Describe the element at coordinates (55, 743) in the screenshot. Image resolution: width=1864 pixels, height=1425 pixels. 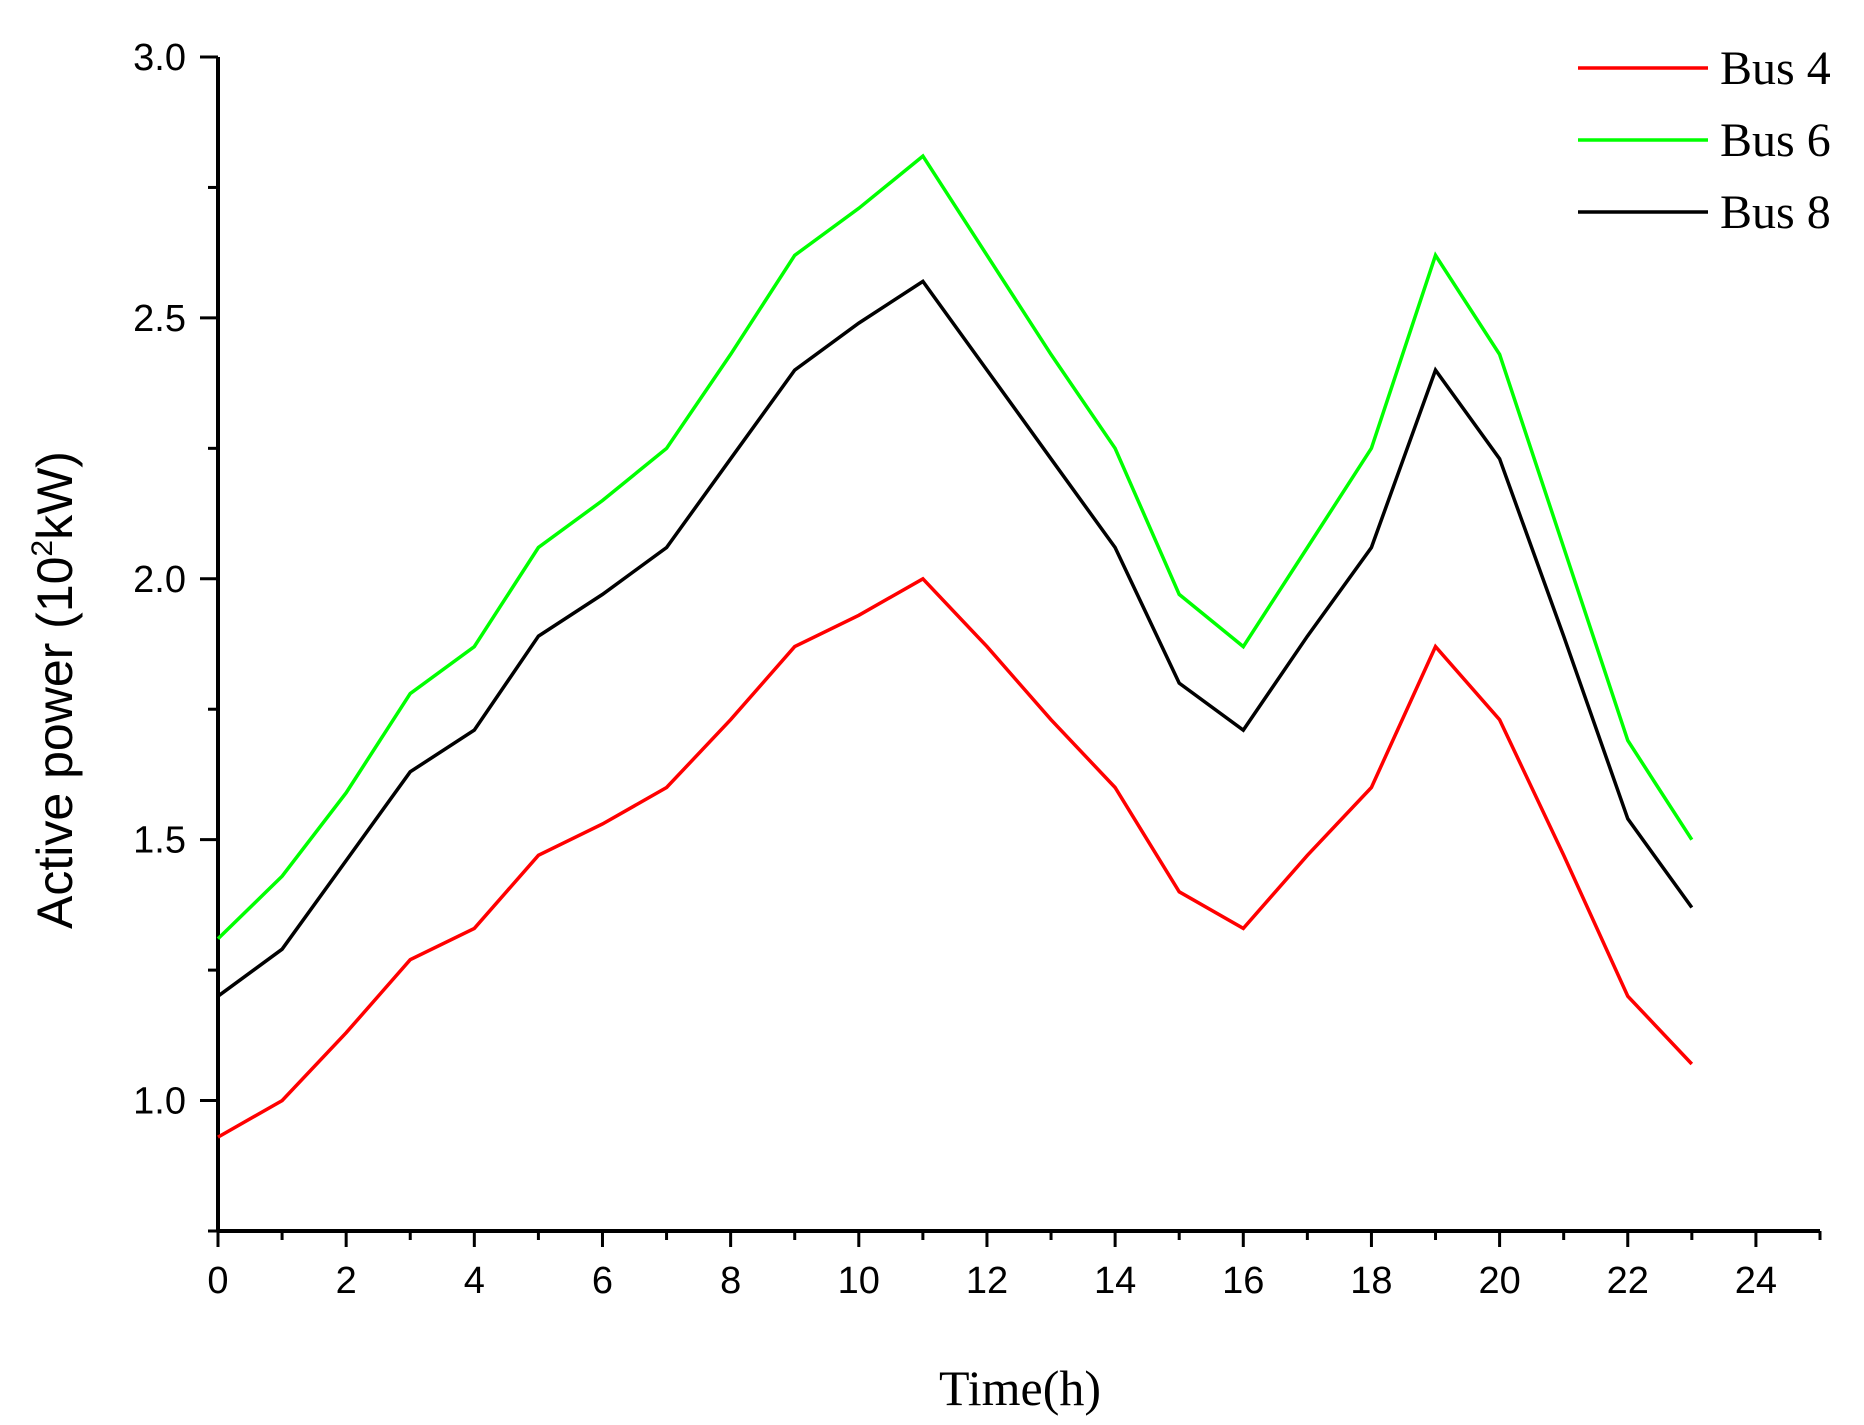
I see `y-axis-title-prefix: Active power (10` at that location.